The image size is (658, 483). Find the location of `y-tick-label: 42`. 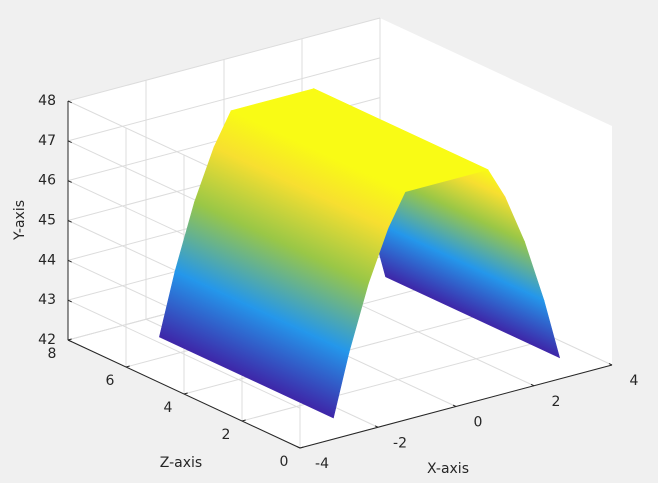

y-tick-label: 42 is located at coordinates (47, 340).